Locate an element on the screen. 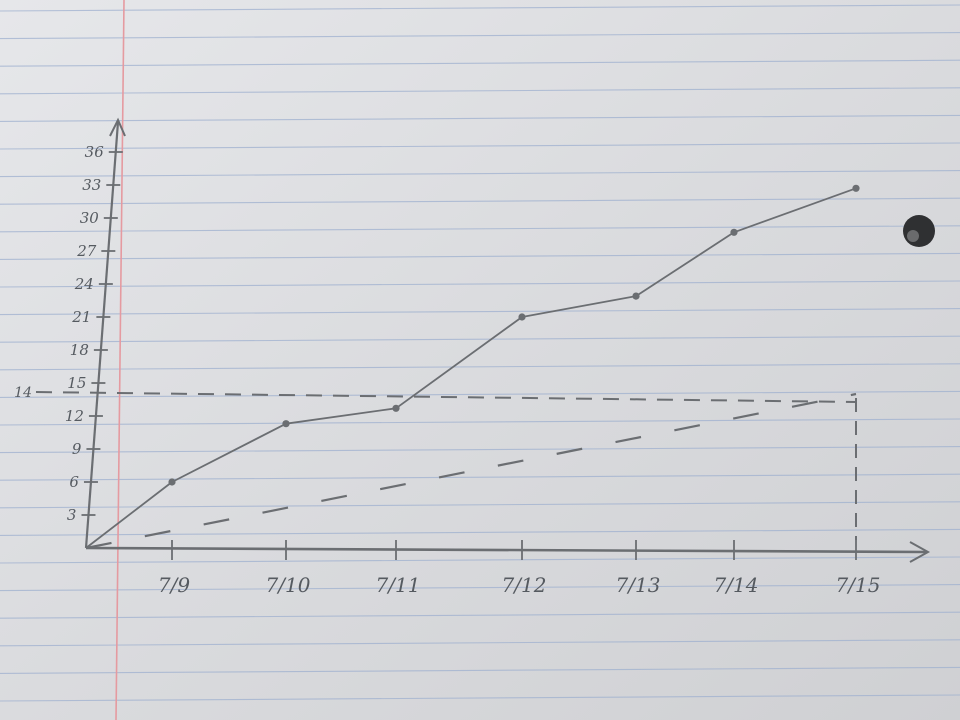 The image size is (960, 720). x-tick-label: 7/14 is located at coordinates (736, 585).